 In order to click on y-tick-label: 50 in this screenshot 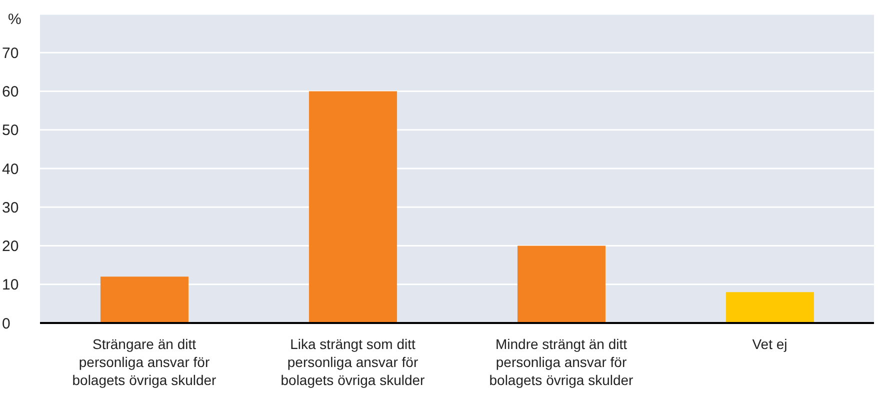, I will do `click(10, 131)`.